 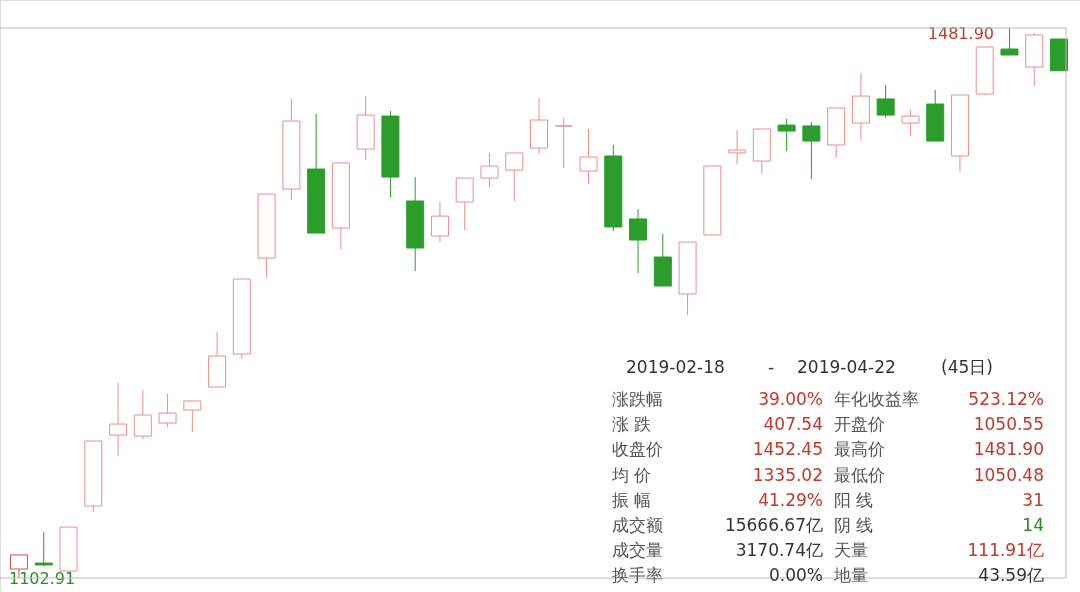 What do you see at coordinates (637, 525) in the screenshot?
I see `annotation: 成交额` at bounding box center [637, 525].